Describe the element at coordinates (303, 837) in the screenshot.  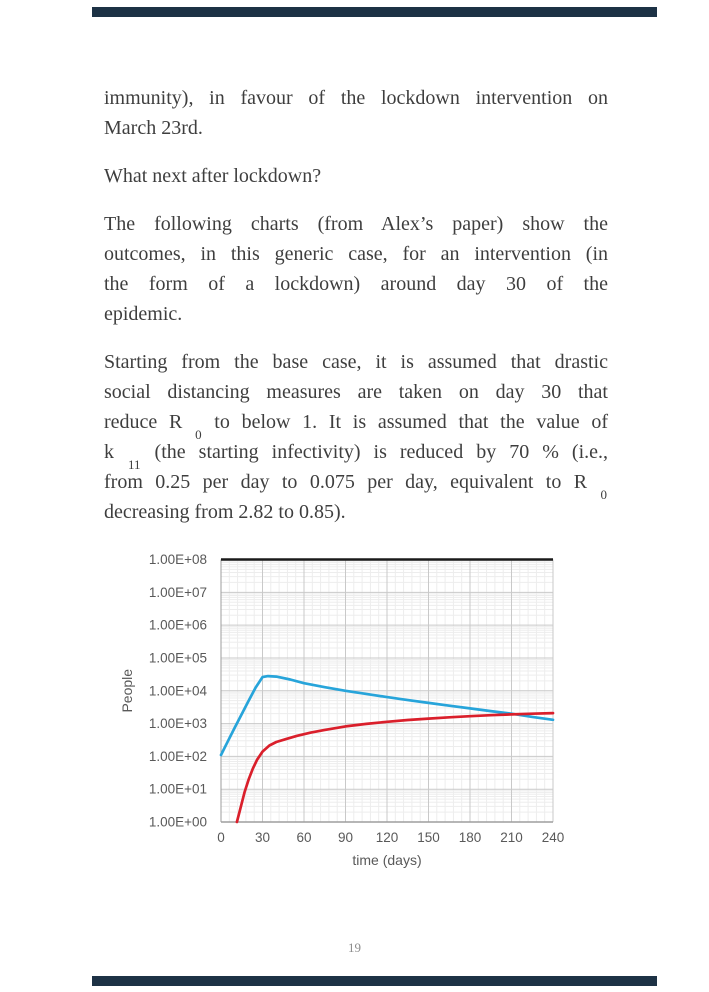
I see `x-tick-label: 60` at that location.